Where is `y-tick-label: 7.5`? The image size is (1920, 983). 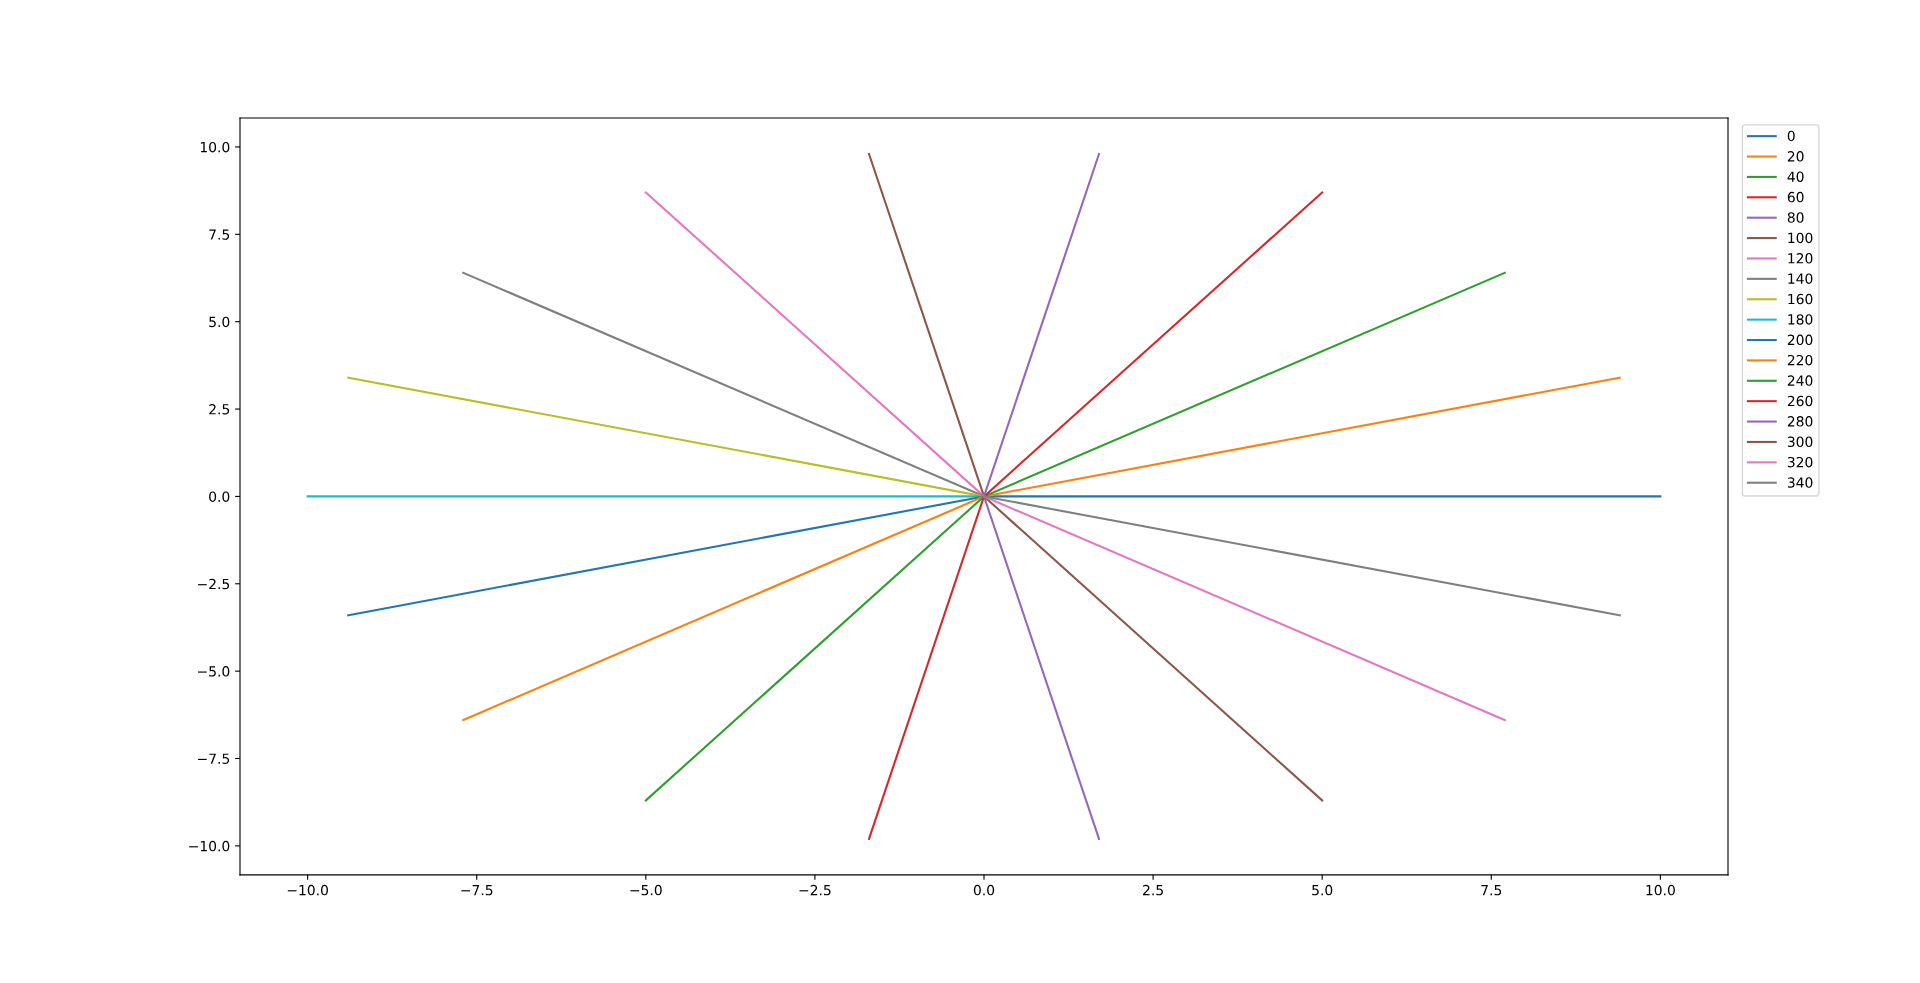
y-tick-label: 7.5 is located at coordinates (219, 234).